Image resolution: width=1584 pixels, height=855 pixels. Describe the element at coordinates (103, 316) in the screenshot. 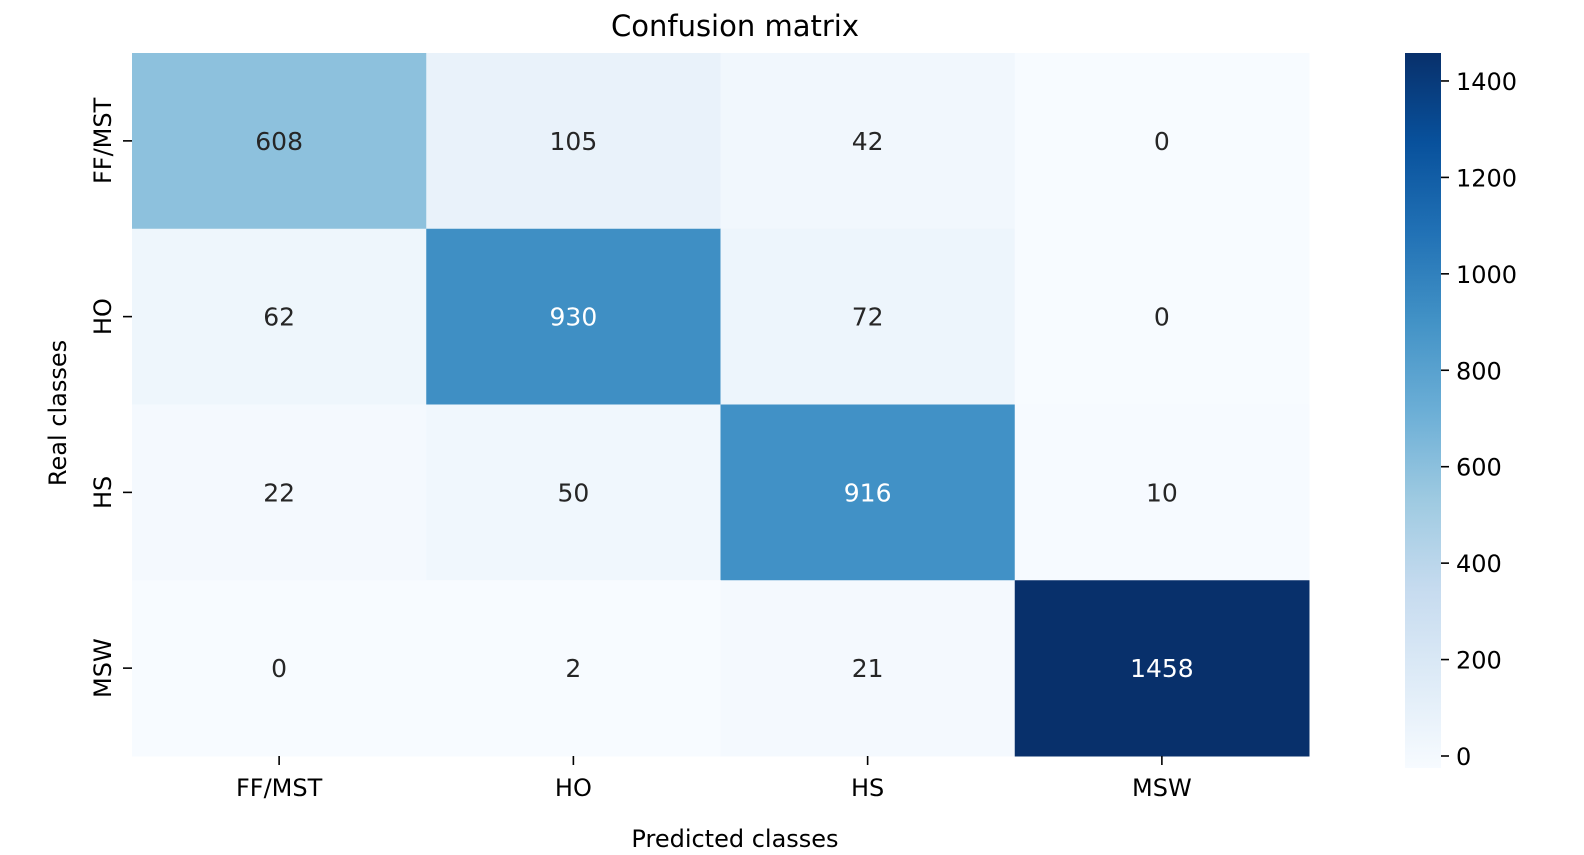

I see `y-tick-label: HO` at that location.